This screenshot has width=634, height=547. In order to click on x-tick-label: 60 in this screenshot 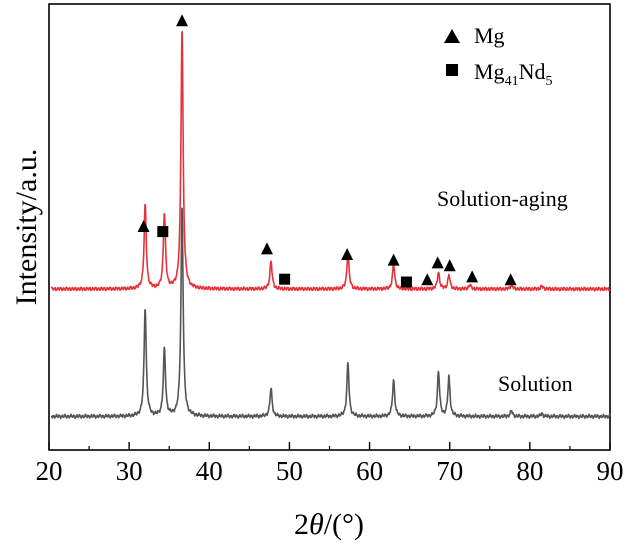, I will do `click(369, 471)`.